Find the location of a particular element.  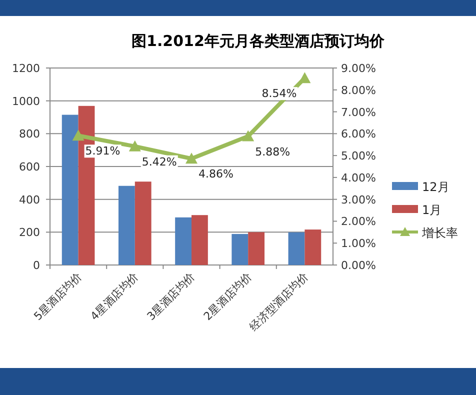

y-tick-label: 200 is located at coordinates (29, 233).